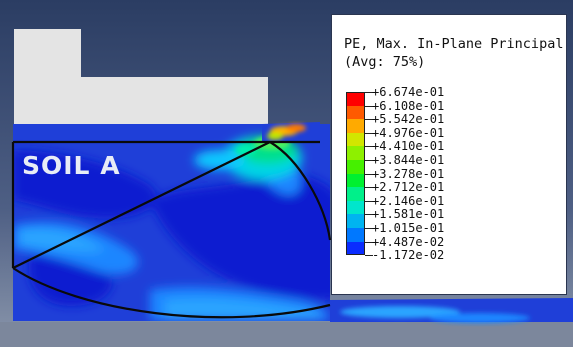  I want to click on legend-row: +4.976e-01, so click(450, 136).